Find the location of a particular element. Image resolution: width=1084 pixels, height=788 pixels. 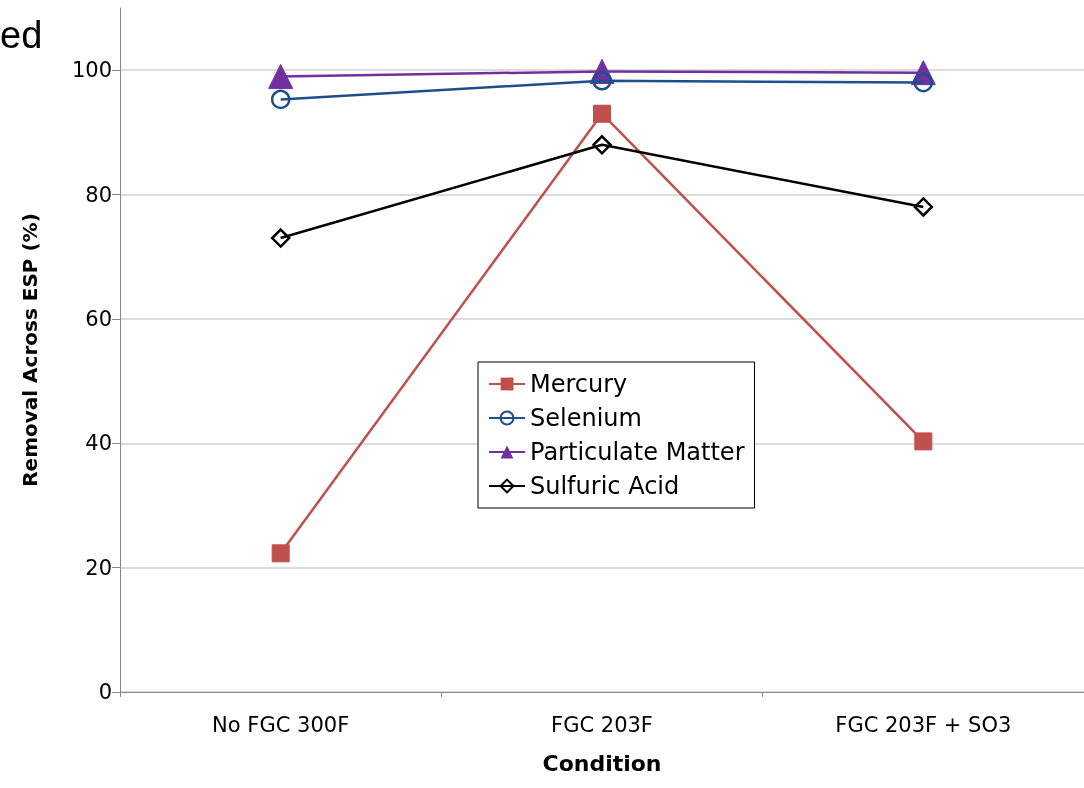

legend-label: Particulate Matter is located at coordinates (637, 452).